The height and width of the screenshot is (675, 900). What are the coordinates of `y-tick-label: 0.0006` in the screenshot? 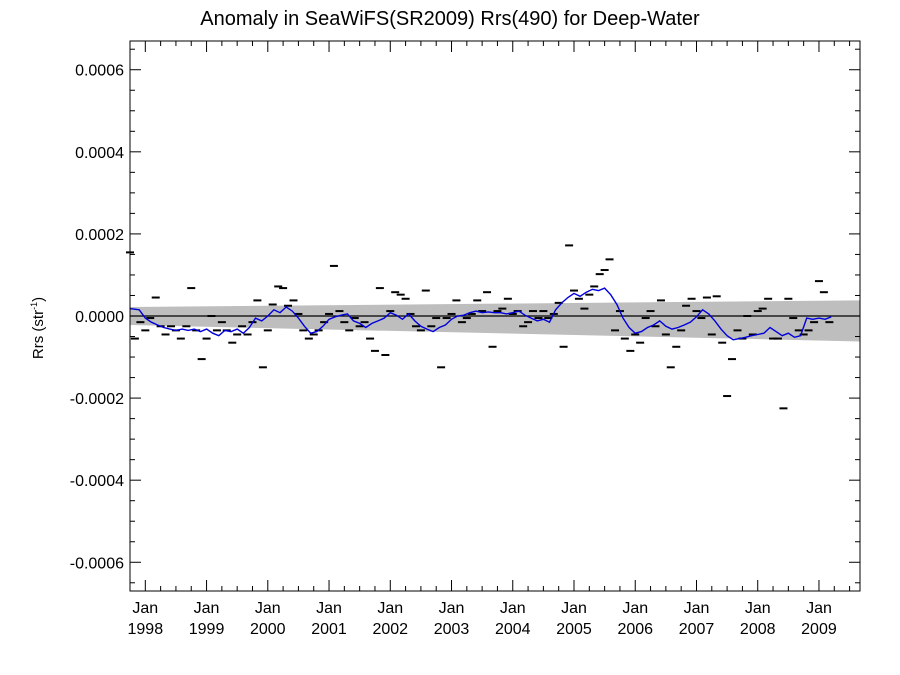 It's located at (99, 71).